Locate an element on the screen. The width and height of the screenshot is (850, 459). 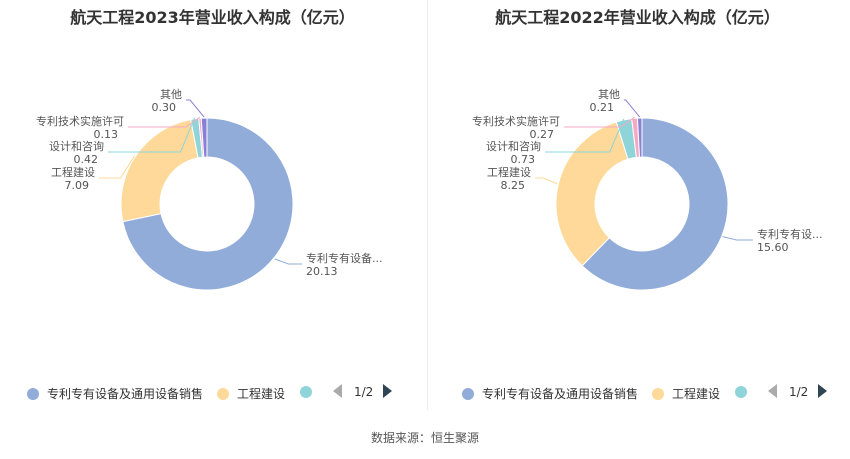
slice-value-label: 7.09 is located at coordinates (77, 185).